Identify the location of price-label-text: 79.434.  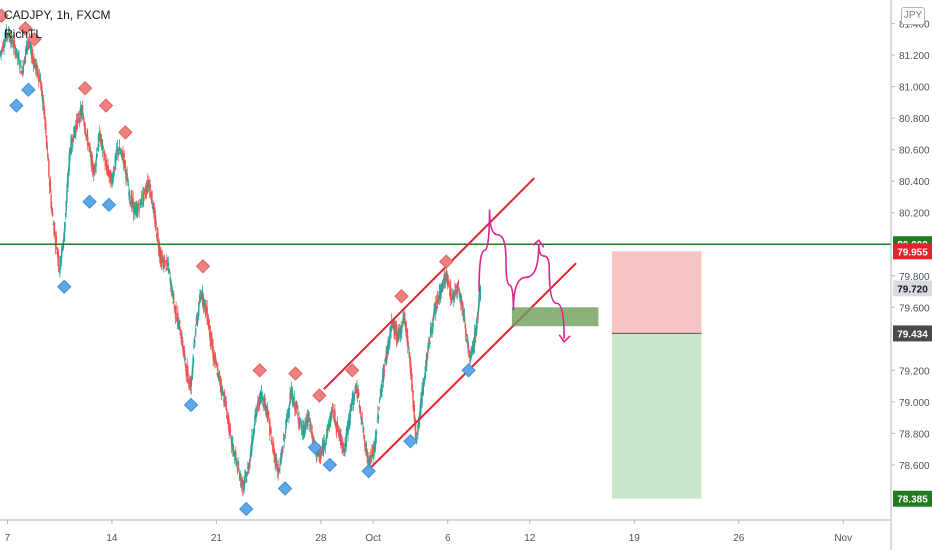
(912, 334).